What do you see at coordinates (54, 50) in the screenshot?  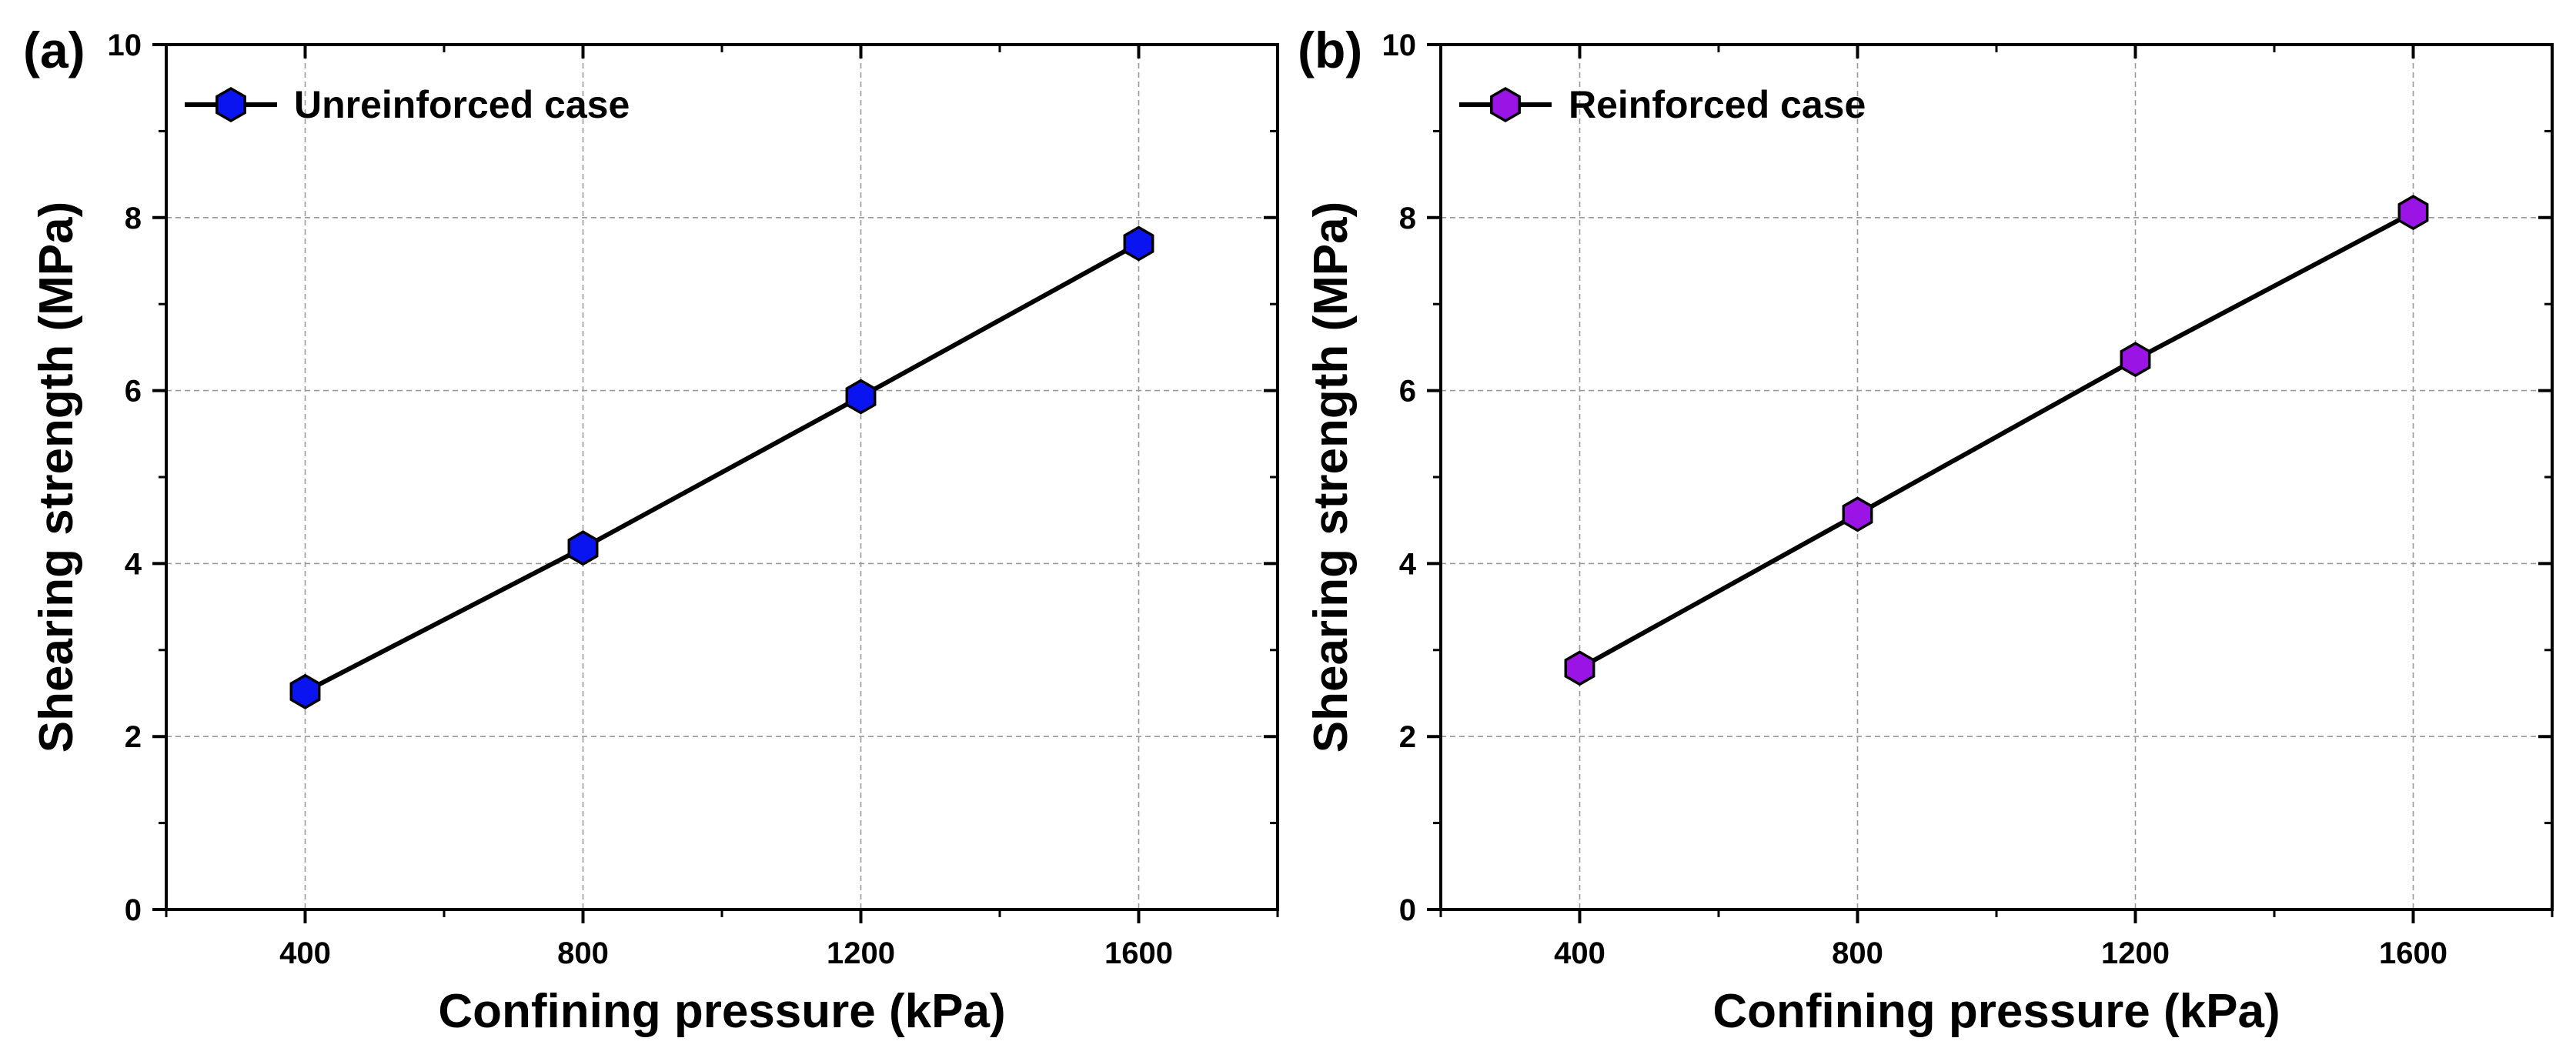 I see `panel-label: (a)` at bounding box center [54, 50].